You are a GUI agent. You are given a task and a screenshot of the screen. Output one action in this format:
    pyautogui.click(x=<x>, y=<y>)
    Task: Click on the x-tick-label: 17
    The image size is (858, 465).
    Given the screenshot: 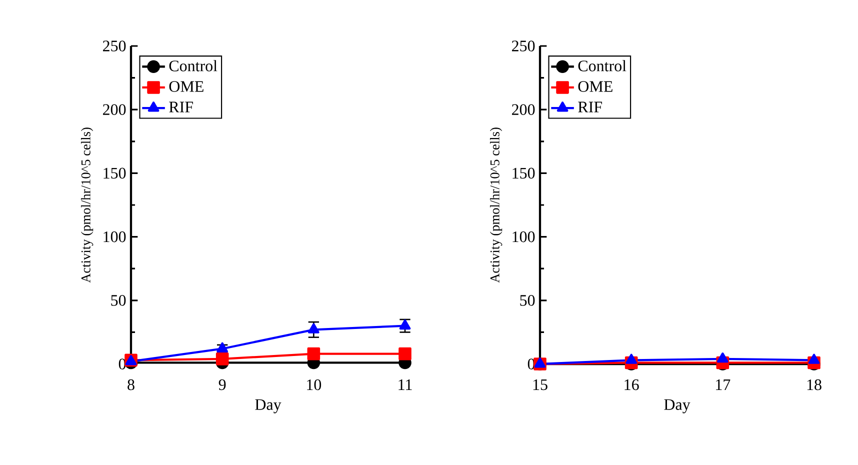 What is the action you would take?
    pyautogui.click(x=723, y=384)
    